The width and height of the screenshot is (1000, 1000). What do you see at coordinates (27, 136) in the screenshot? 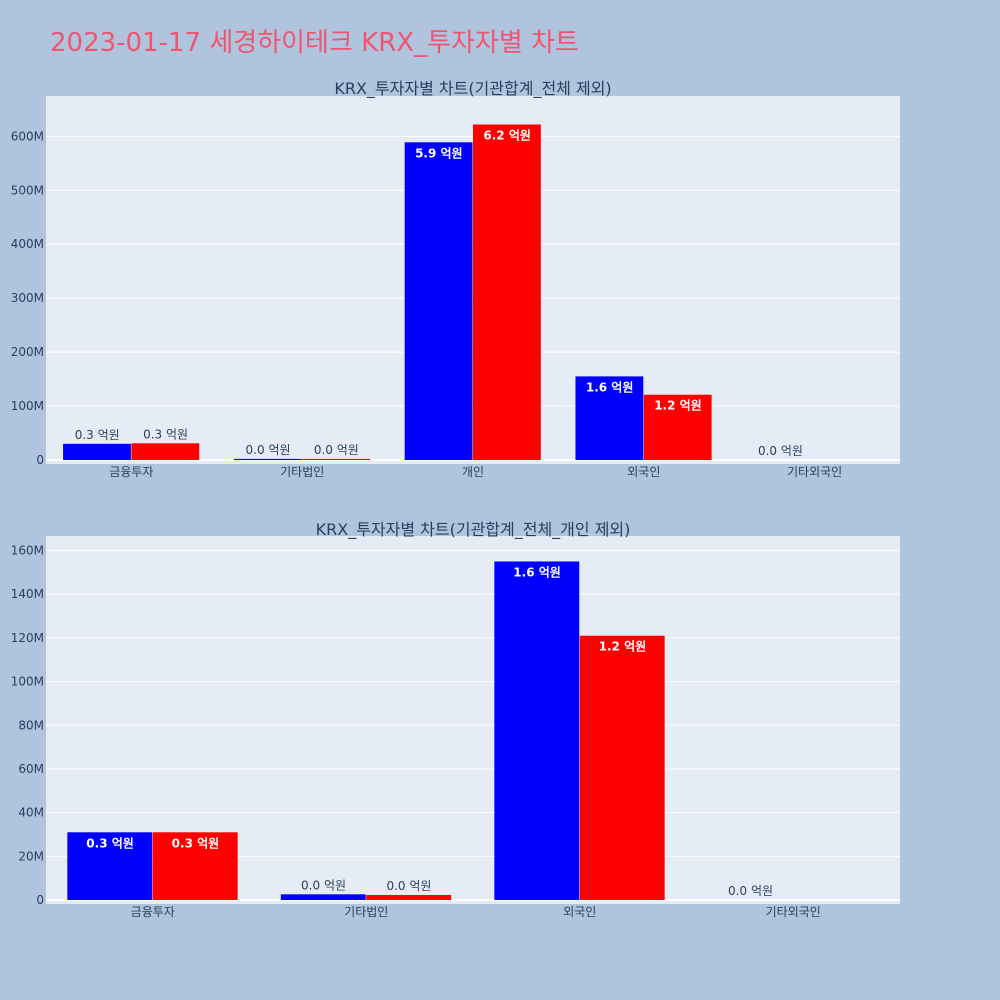
I see `y-tick-label: 600M` at bounding box center [27, 136].